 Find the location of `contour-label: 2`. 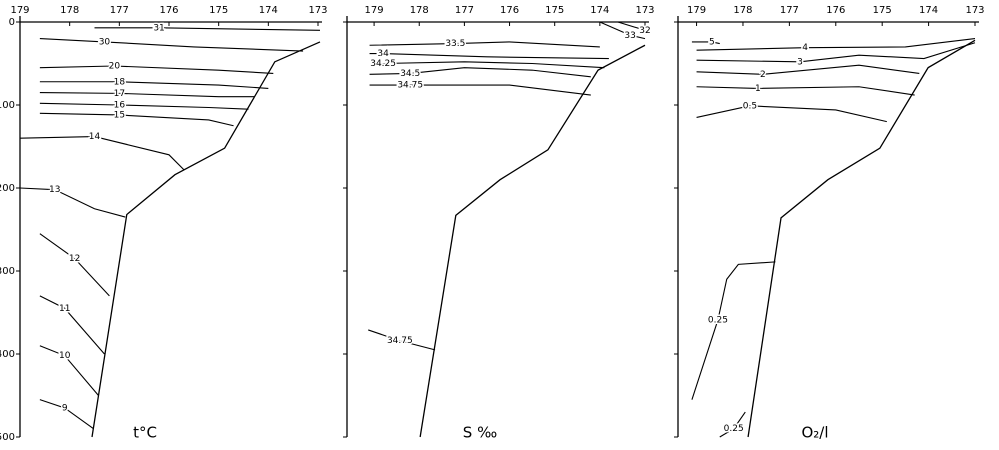

contour-label: 2 is located at coordinates (763, 75).